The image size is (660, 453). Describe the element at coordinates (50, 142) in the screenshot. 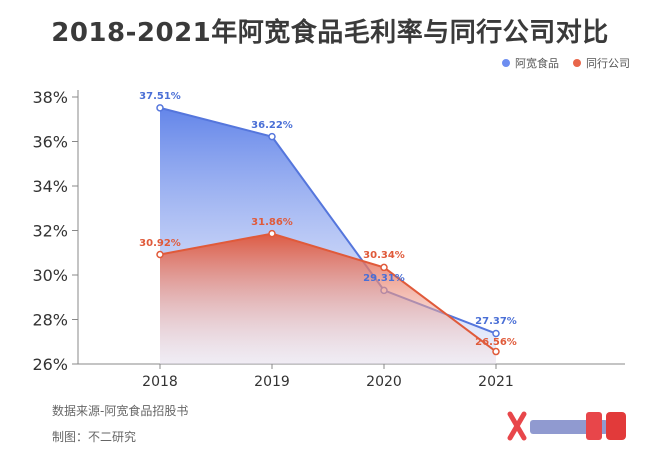

I see `y-tick-label: 36%` at that location.